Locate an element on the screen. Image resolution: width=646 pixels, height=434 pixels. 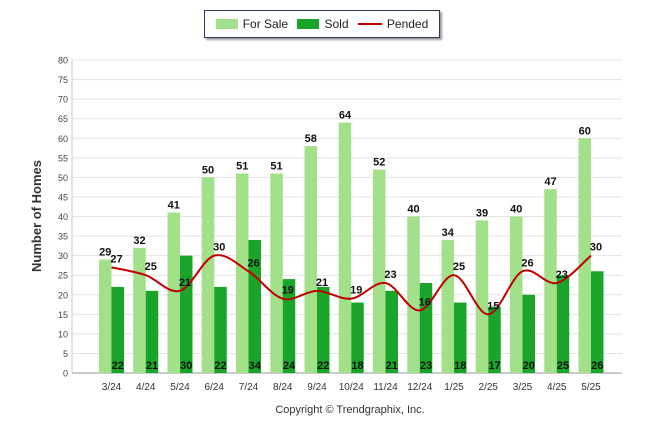
x-tick-label: 5/24 is located at coordinates (180, 387).